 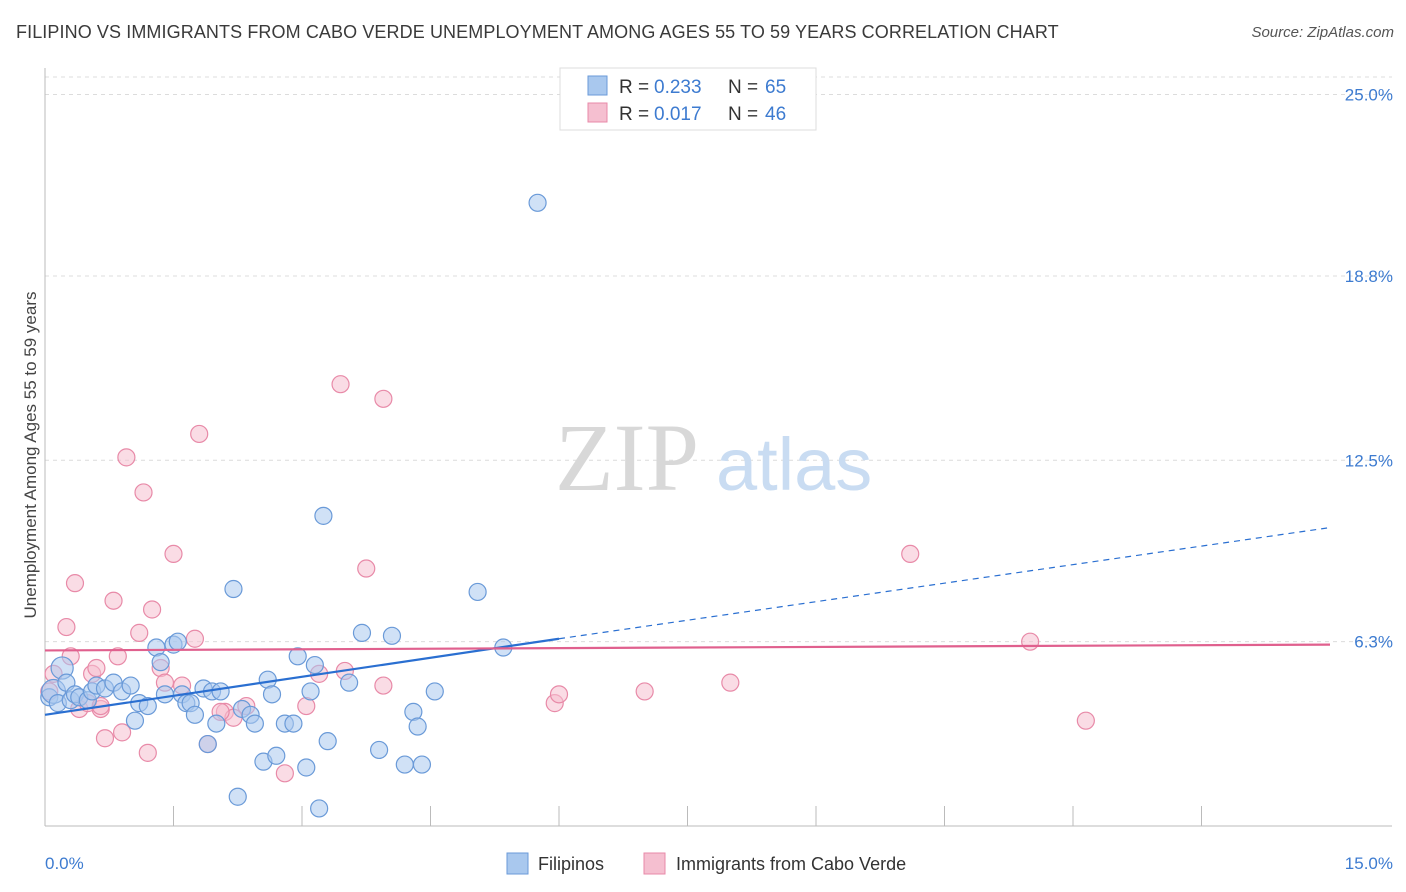 I want to click on y-tick-label: 25.0%, so click(x=1369, y=95).